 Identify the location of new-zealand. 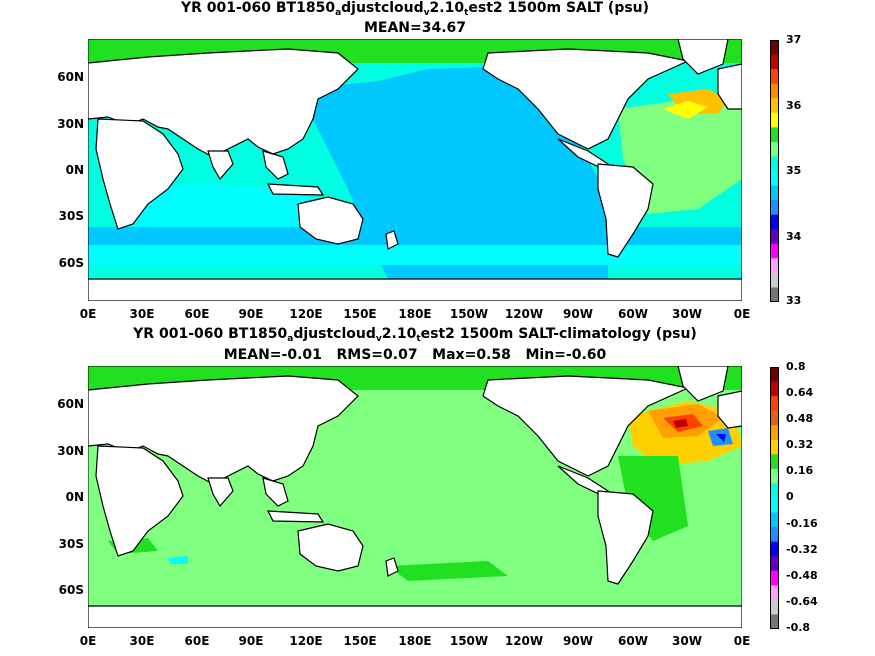
(392, 240).